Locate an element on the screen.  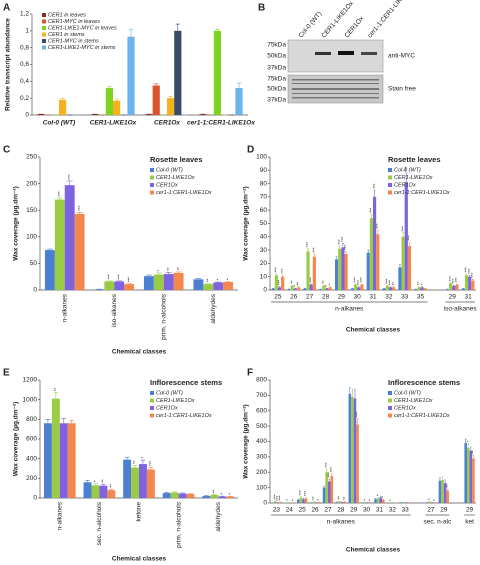
x-tick-label: 25 is located at coordinates (278, 297).